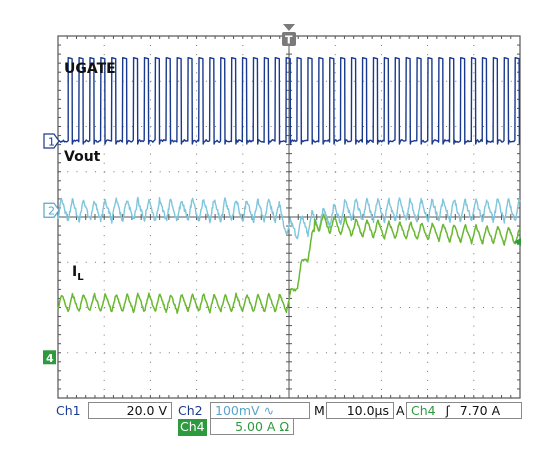 Image resolution: width=550 pixels, height=457 pixels. I want to click on timebase-label: M, so click(319, 410).